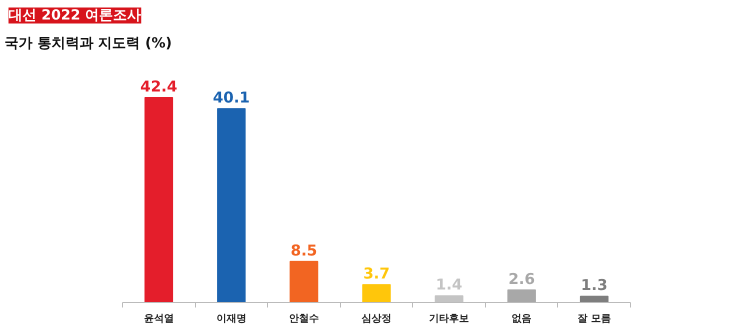 The image size is (730, 332). I want to click on x-tick-label: 없음, so click(522, 319).